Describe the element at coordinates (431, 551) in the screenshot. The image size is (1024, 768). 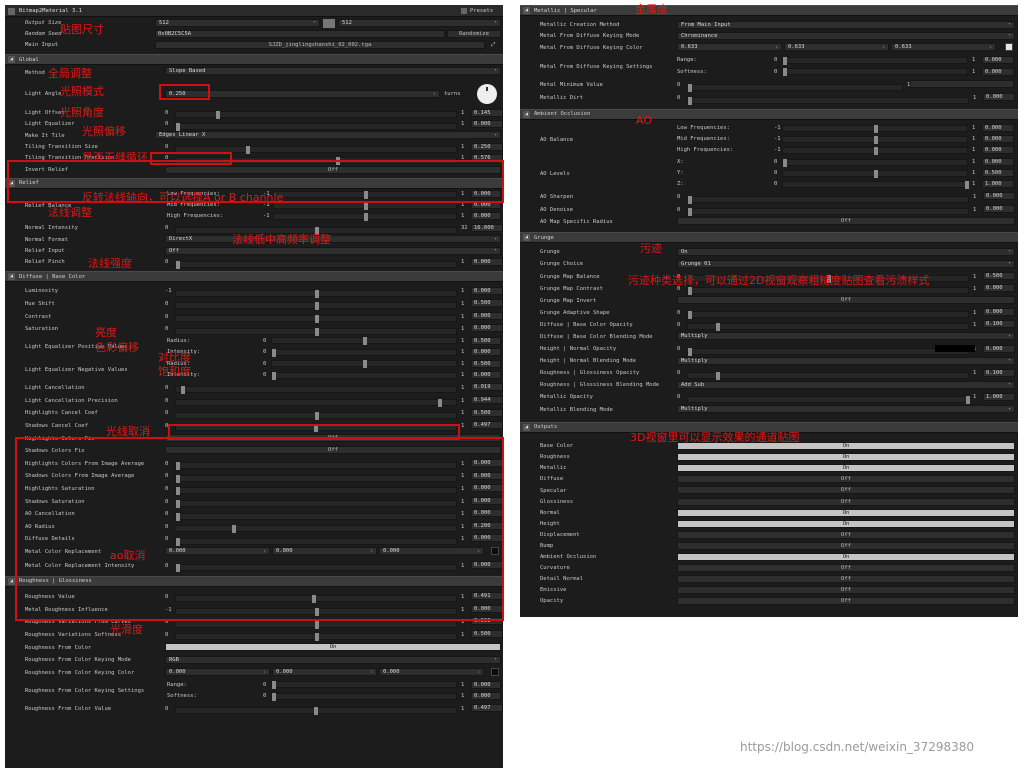
I see `color-channel-field: 0.000 ⇕` at that location.